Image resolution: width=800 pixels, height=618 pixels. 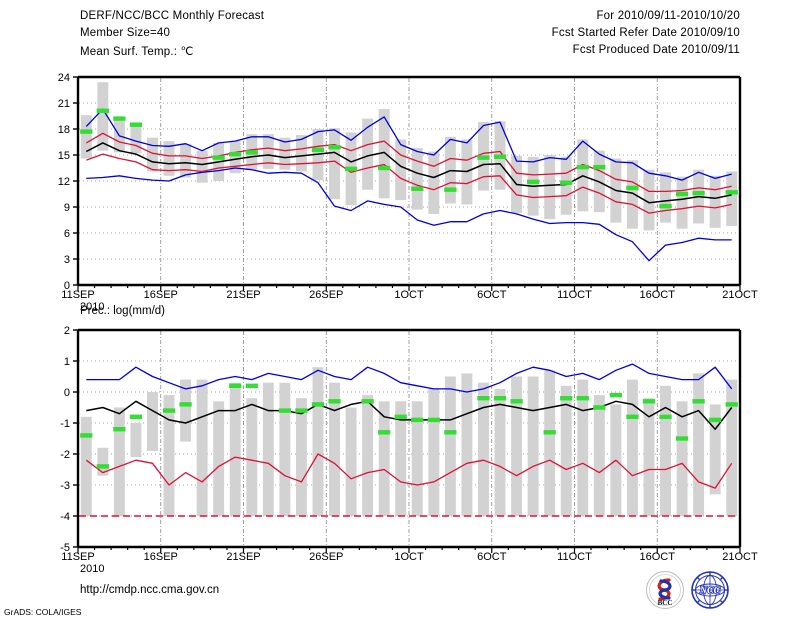 What do you see at coordinates (92, 569) in the screenshot?
I see `axis-year-label: 2010` at bounding box center [92, 569].